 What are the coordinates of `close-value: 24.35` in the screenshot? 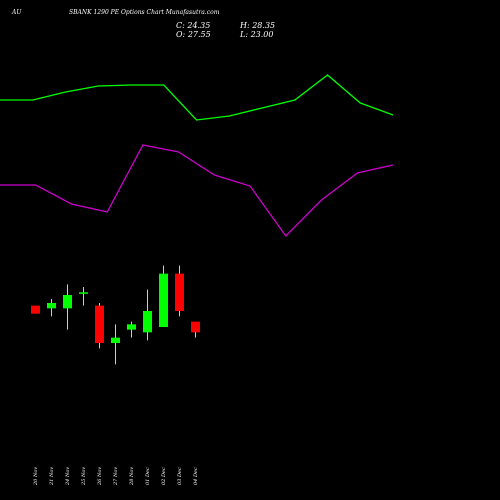 It's located at (199, 25).